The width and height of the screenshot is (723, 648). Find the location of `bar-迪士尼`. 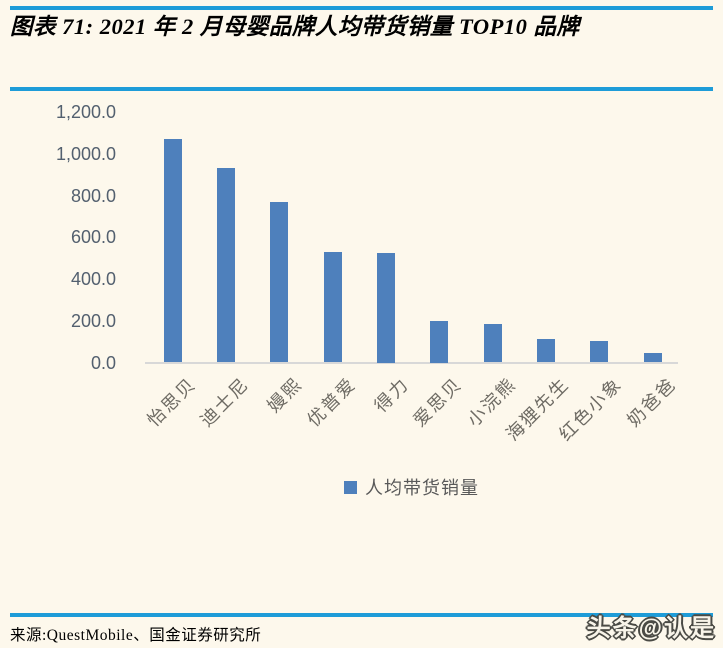

bar-迪士尼 is located at coordinates (225, 265).